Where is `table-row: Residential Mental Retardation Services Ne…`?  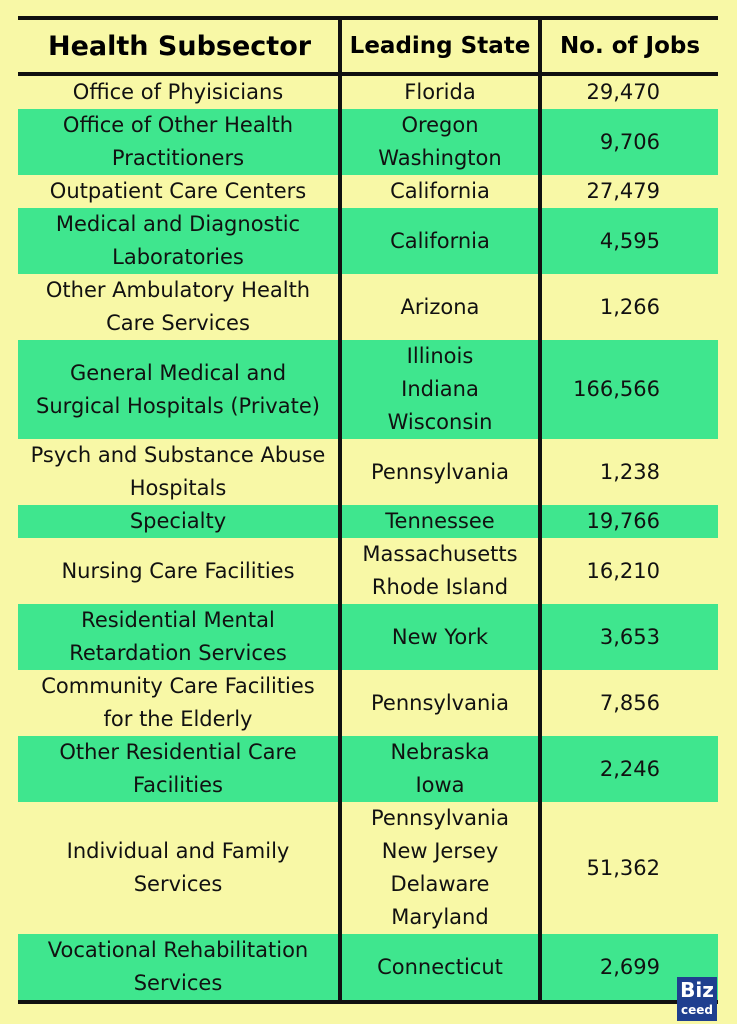
table-row: Residential Mental Retardation Services Ne… is located at coordinates (368, 637).